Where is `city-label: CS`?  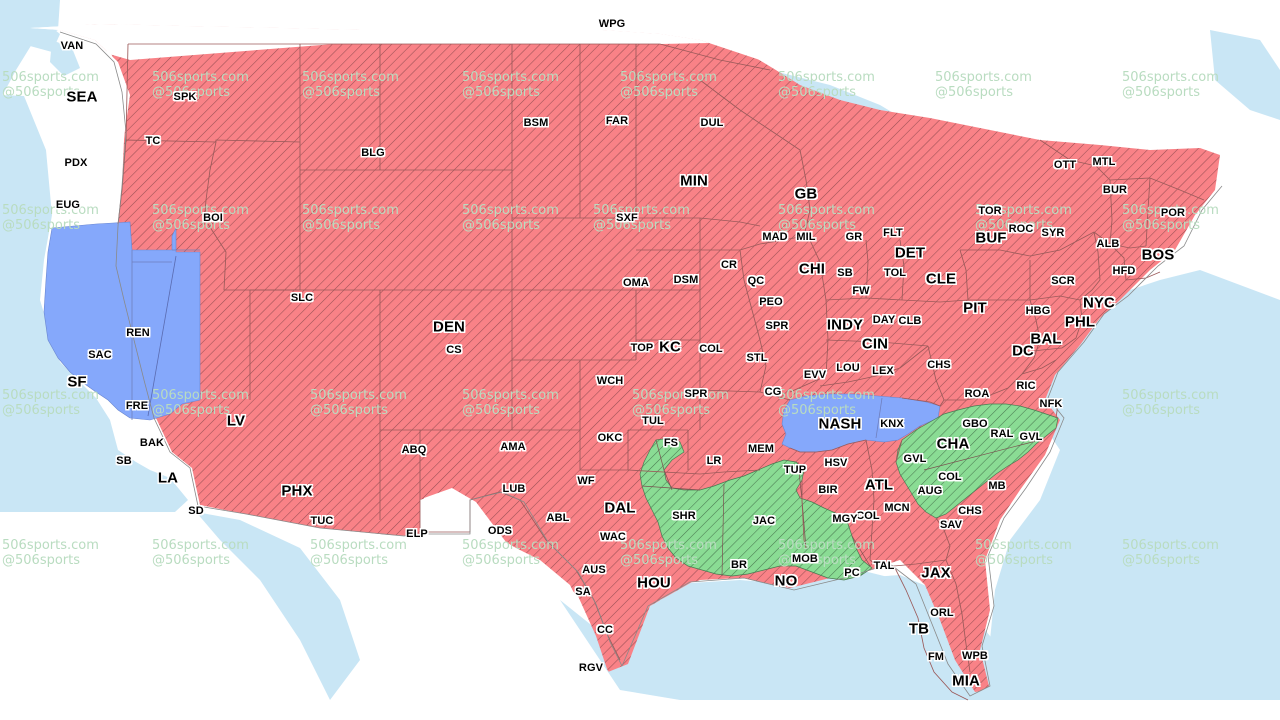 city-label: CS is located at coordinates (454, 350).